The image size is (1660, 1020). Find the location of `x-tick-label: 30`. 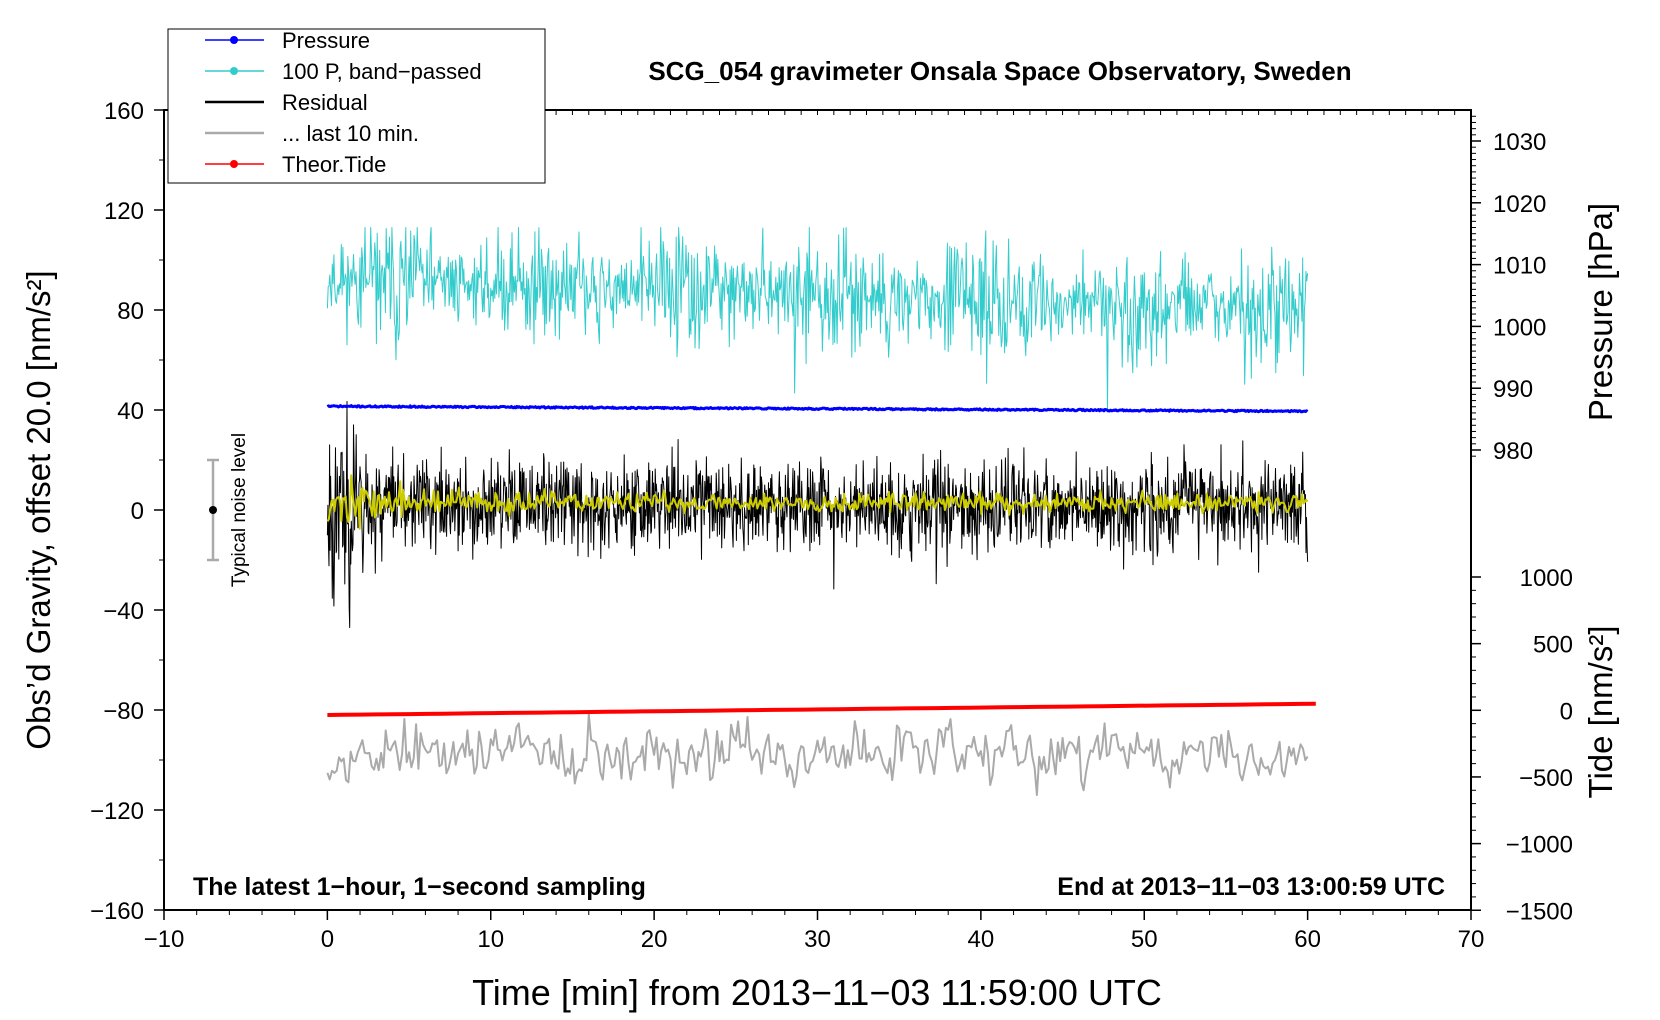

x-tick-label: 30 is located at coordinates (817, 939).